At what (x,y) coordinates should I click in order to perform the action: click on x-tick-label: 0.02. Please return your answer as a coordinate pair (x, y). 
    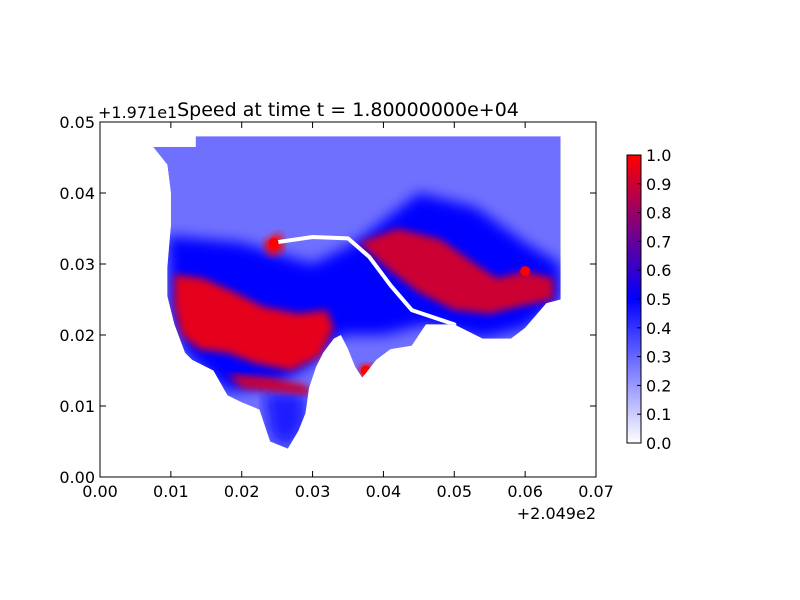
    Looking at the image, I should click on (242, 491).